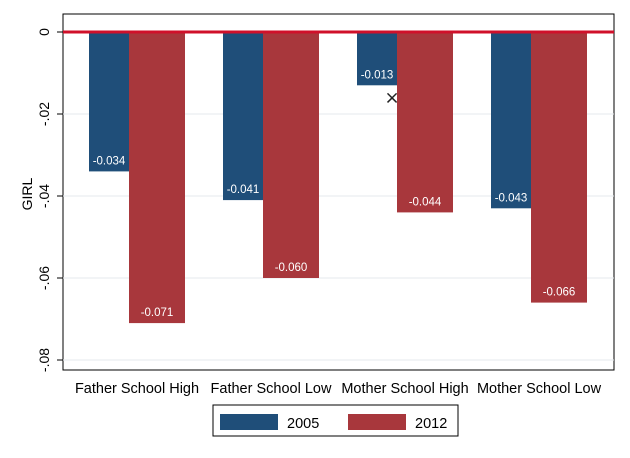  What do you see at coordinates (559, 293) in the screenshot?
I see `data-label-2012-4: -0.066` at bounding box center [559, 293].